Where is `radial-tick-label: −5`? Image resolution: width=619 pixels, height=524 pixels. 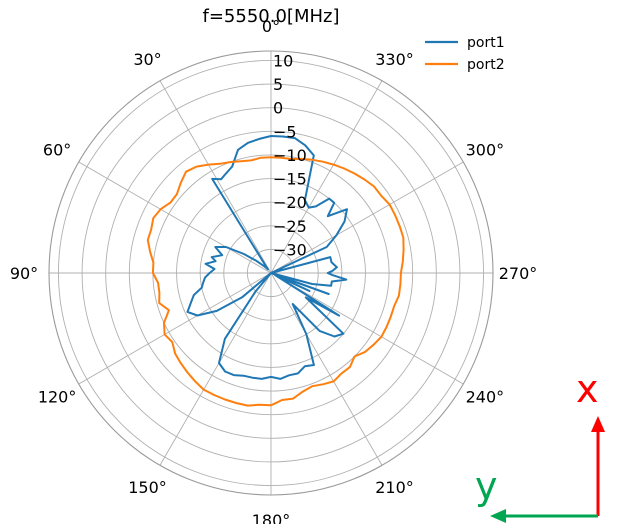
radial-tick-label: −5 is located at coordinates (285, 131).